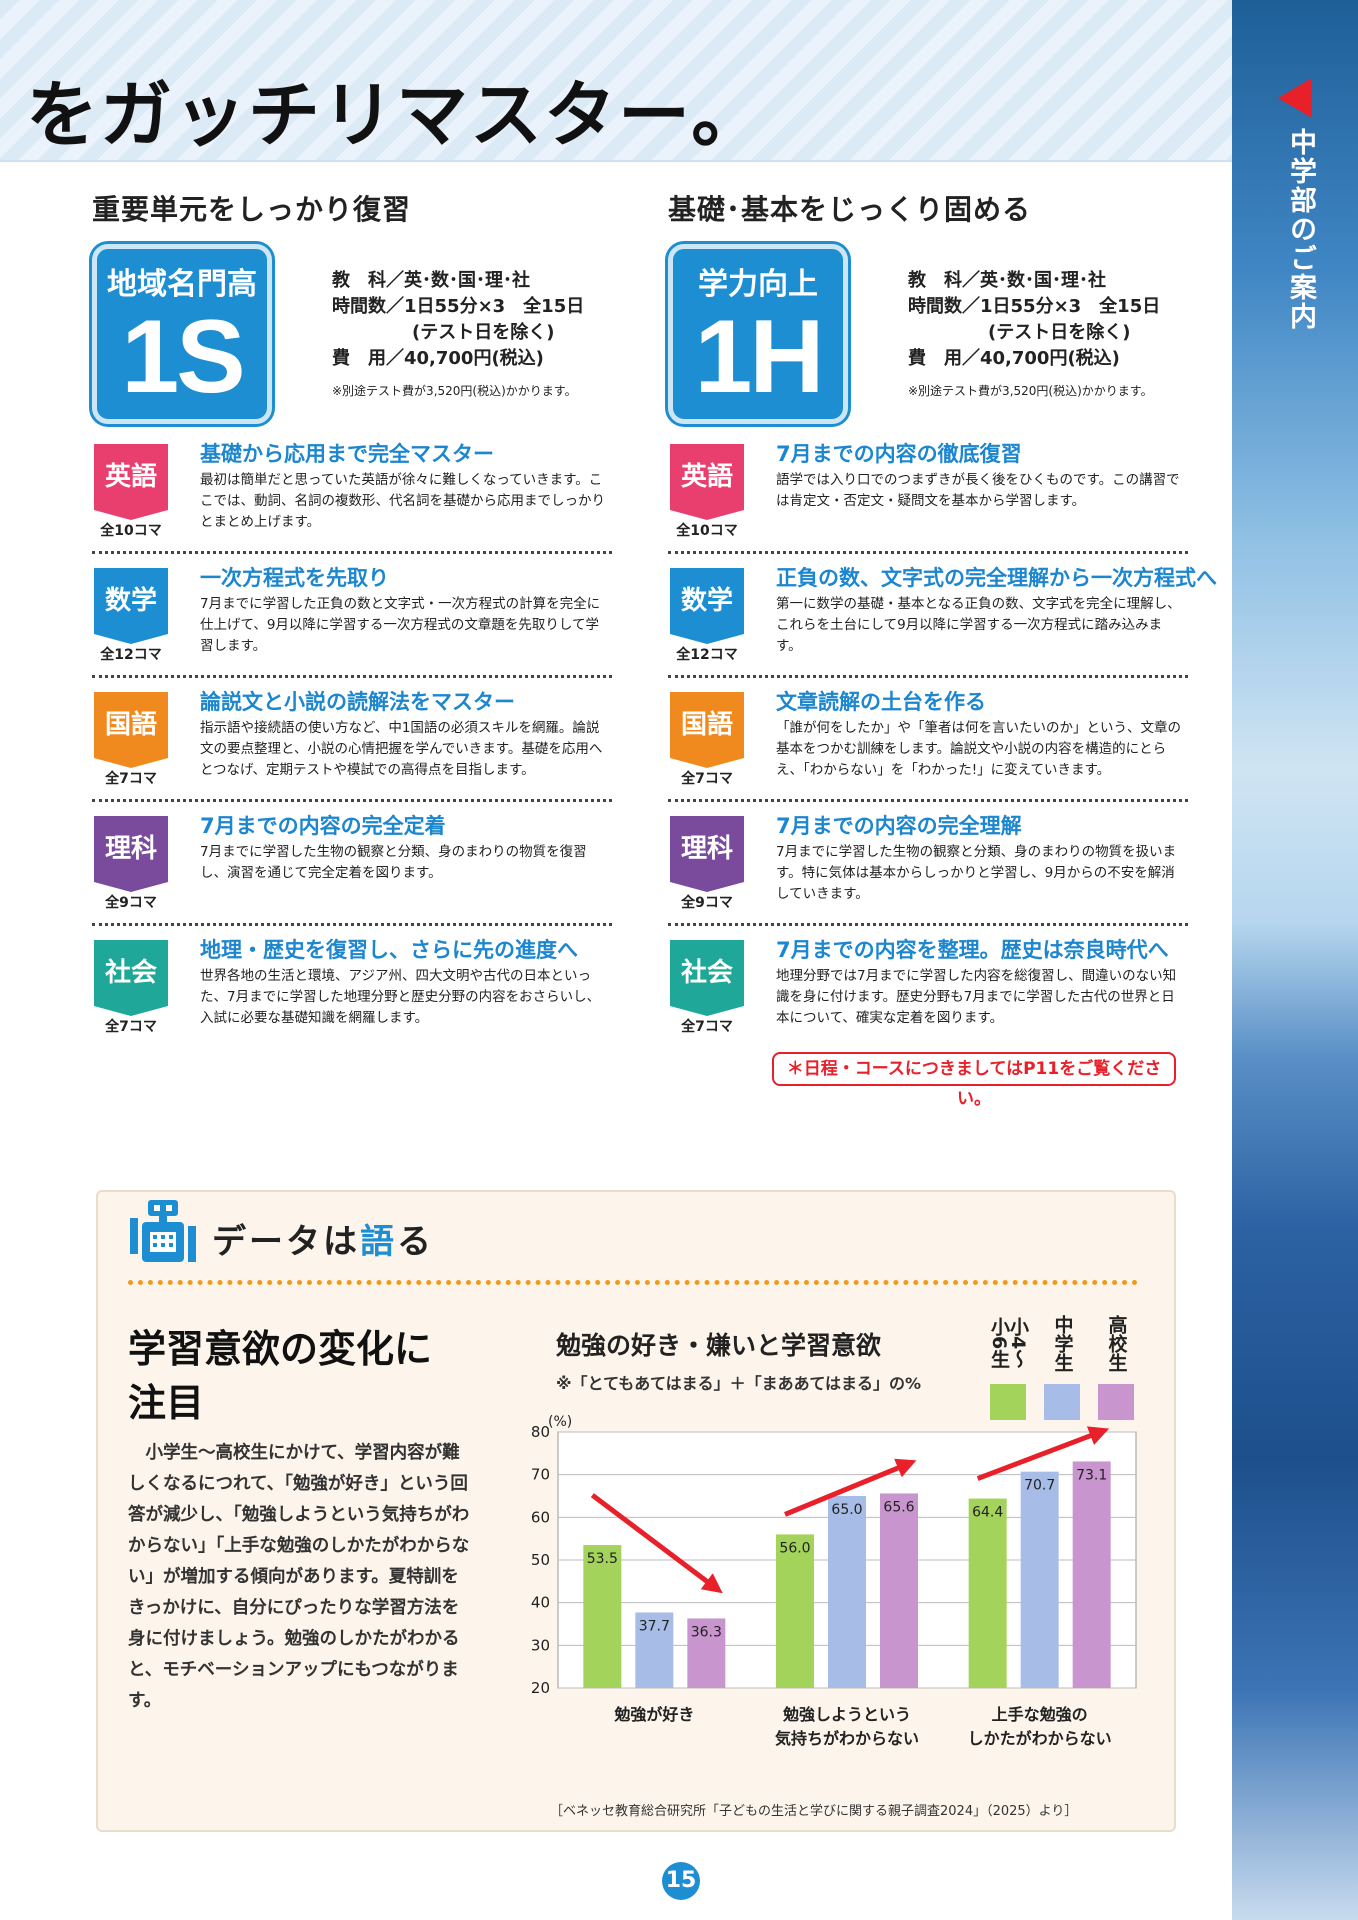 The width and height of the screenshot is (1358, 1920). I want to click on panel-headline: 学習意欲の変化に 注目, so click(280, 1376).